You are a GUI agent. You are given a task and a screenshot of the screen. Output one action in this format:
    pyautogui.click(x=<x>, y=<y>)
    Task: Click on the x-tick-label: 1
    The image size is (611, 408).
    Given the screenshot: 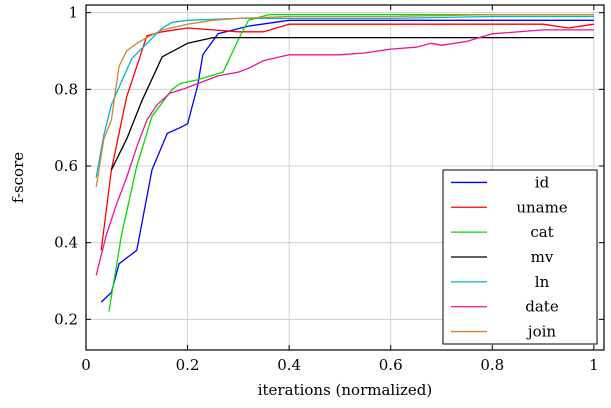 What is the action you would take?
    pyautogui.click(x=594, y=365)
    